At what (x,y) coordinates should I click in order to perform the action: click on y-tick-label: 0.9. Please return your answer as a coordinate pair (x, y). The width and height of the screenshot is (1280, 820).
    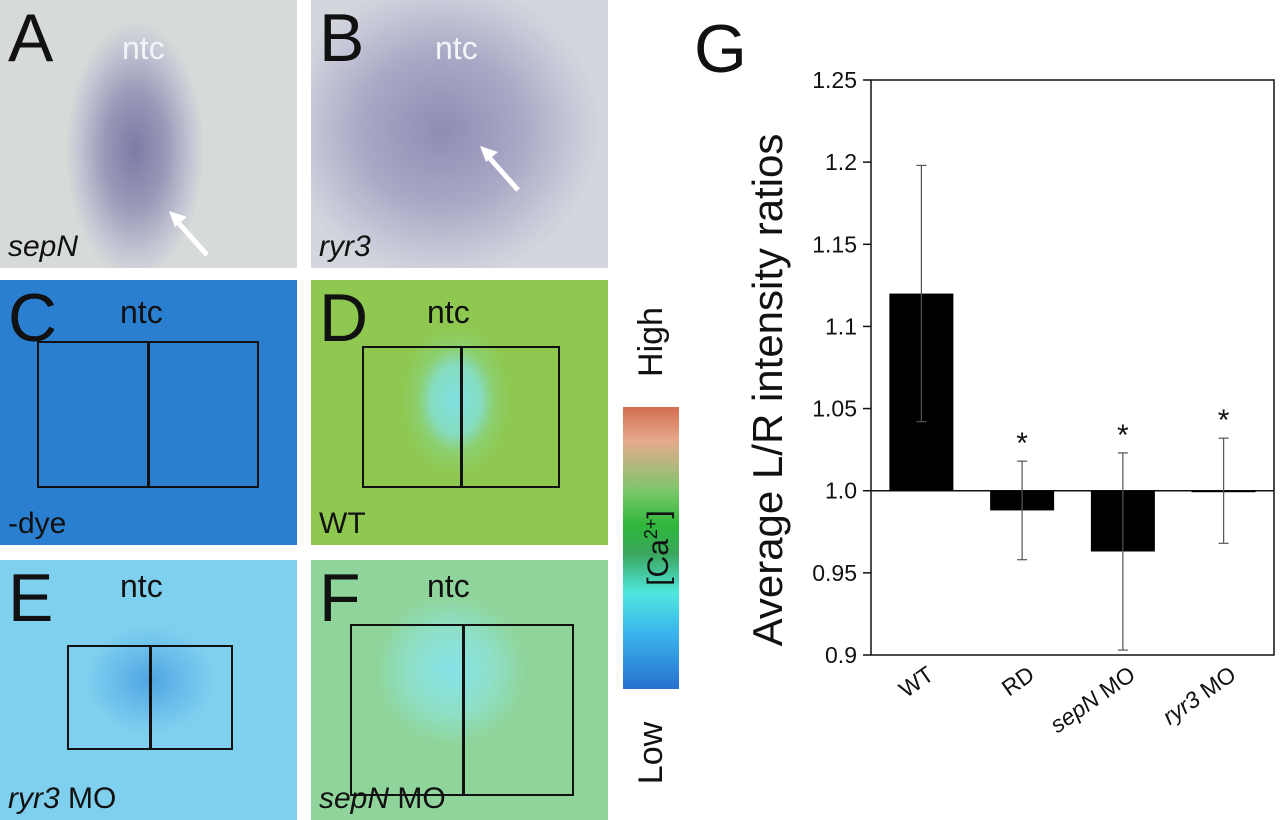
    Looking at the image, I should click on (841, 655).